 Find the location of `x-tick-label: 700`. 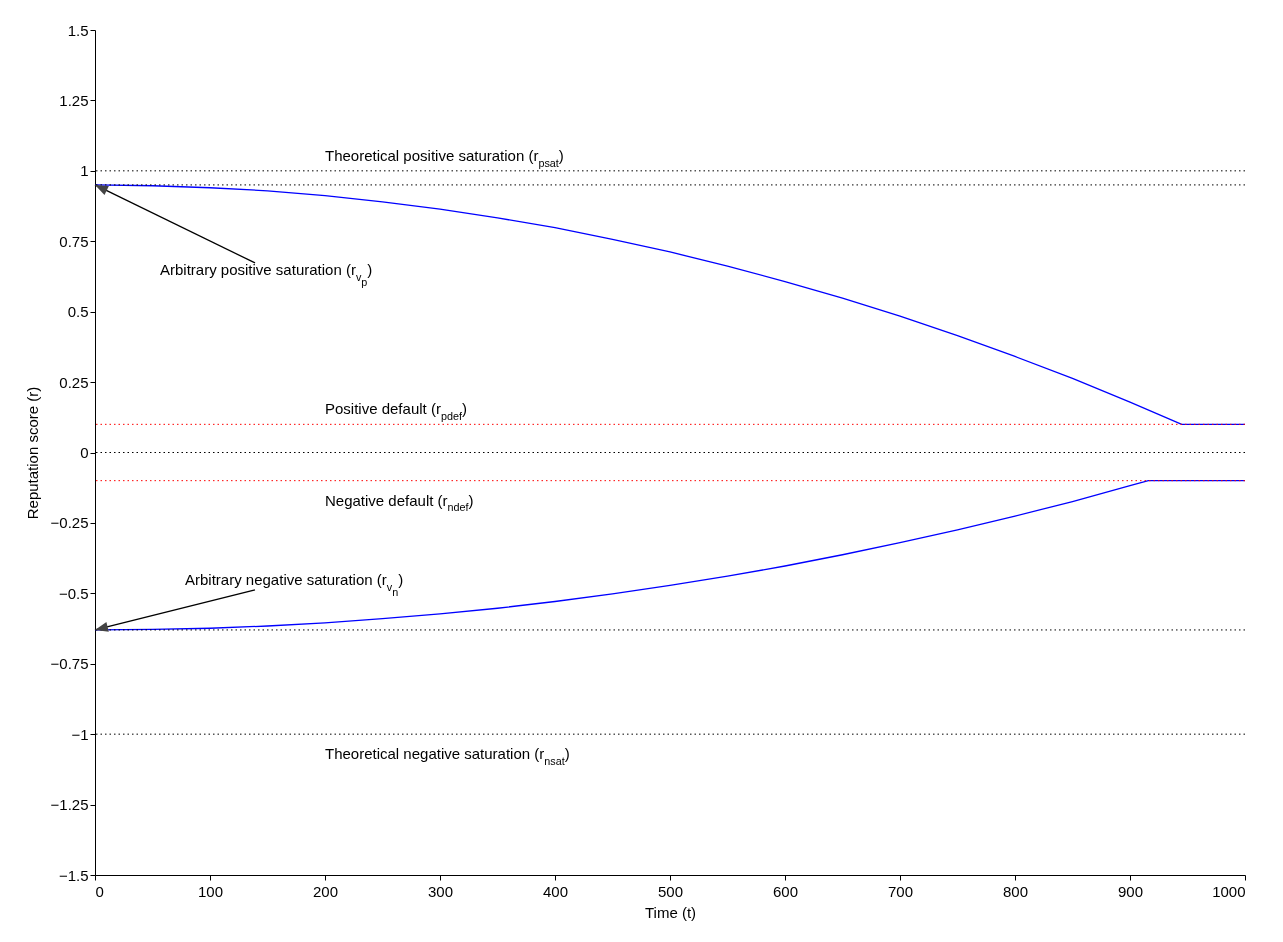

x-tick-label: 700 is located at coordinates (900, 891).